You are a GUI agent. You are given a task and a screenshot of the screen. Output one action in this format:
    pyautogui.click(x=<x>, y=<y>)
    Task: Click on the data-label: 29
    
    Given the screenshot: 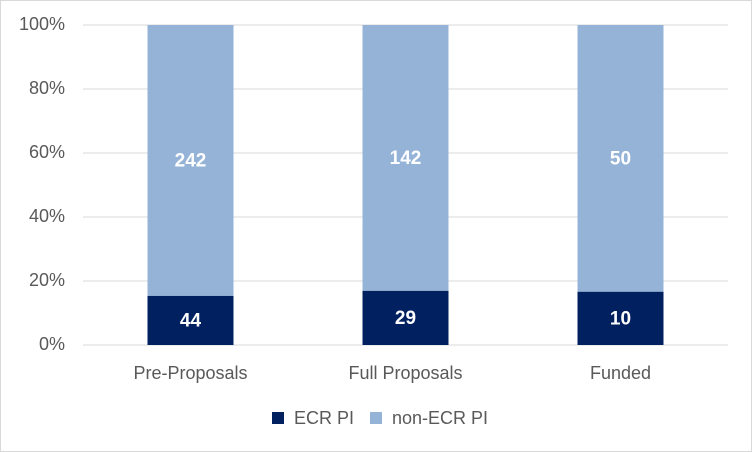 What is the action you would take?
    pyautogui.click(x=405, y=318)
    